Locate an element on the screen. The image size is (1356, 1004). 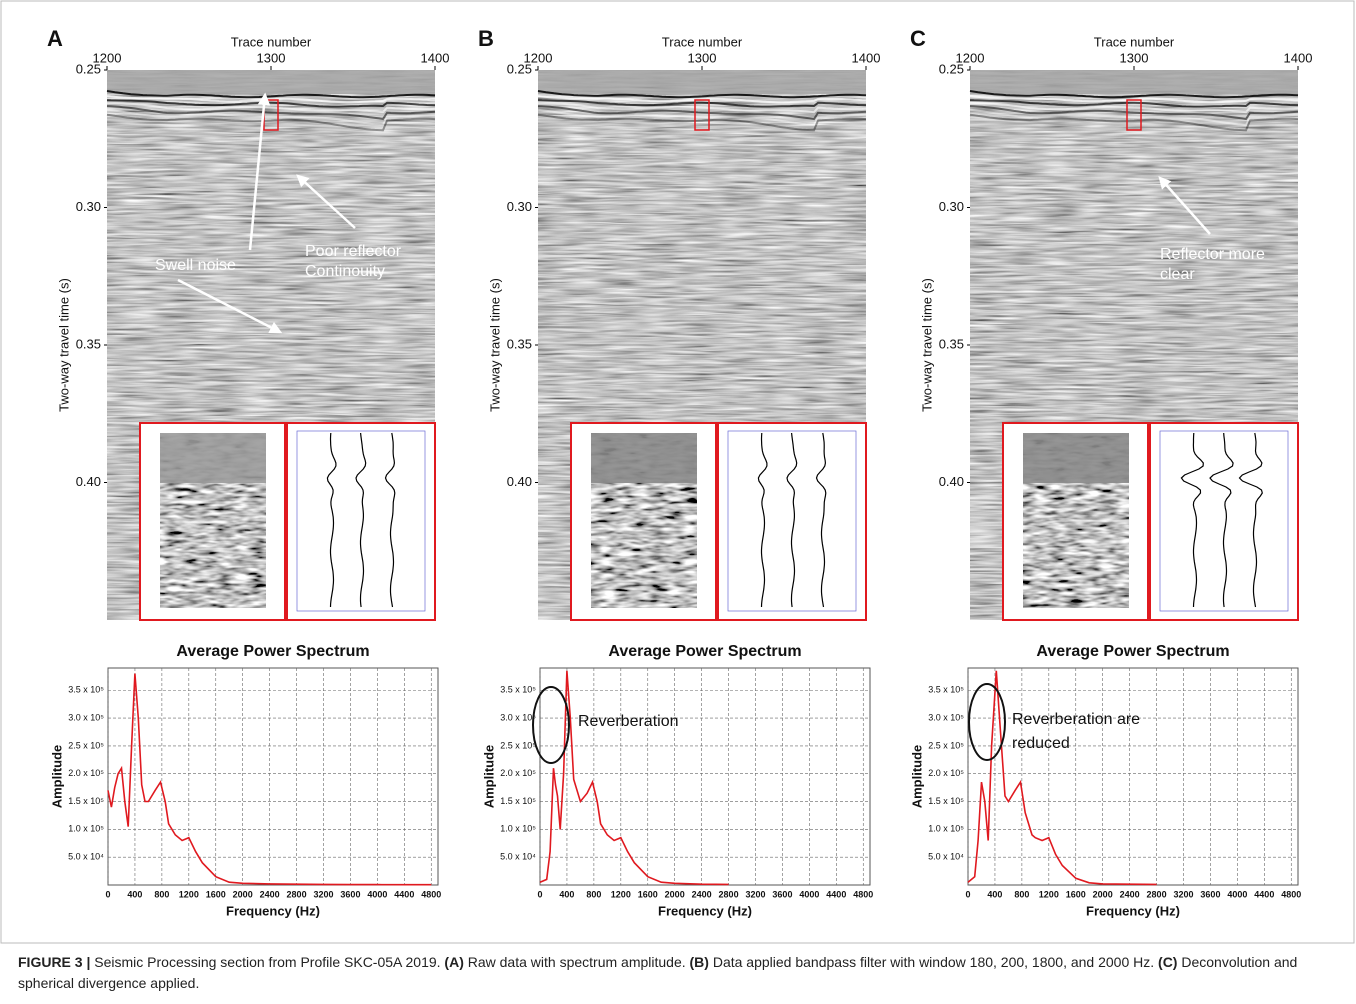
highlight-ellipse is located at coordinates (551, 725).